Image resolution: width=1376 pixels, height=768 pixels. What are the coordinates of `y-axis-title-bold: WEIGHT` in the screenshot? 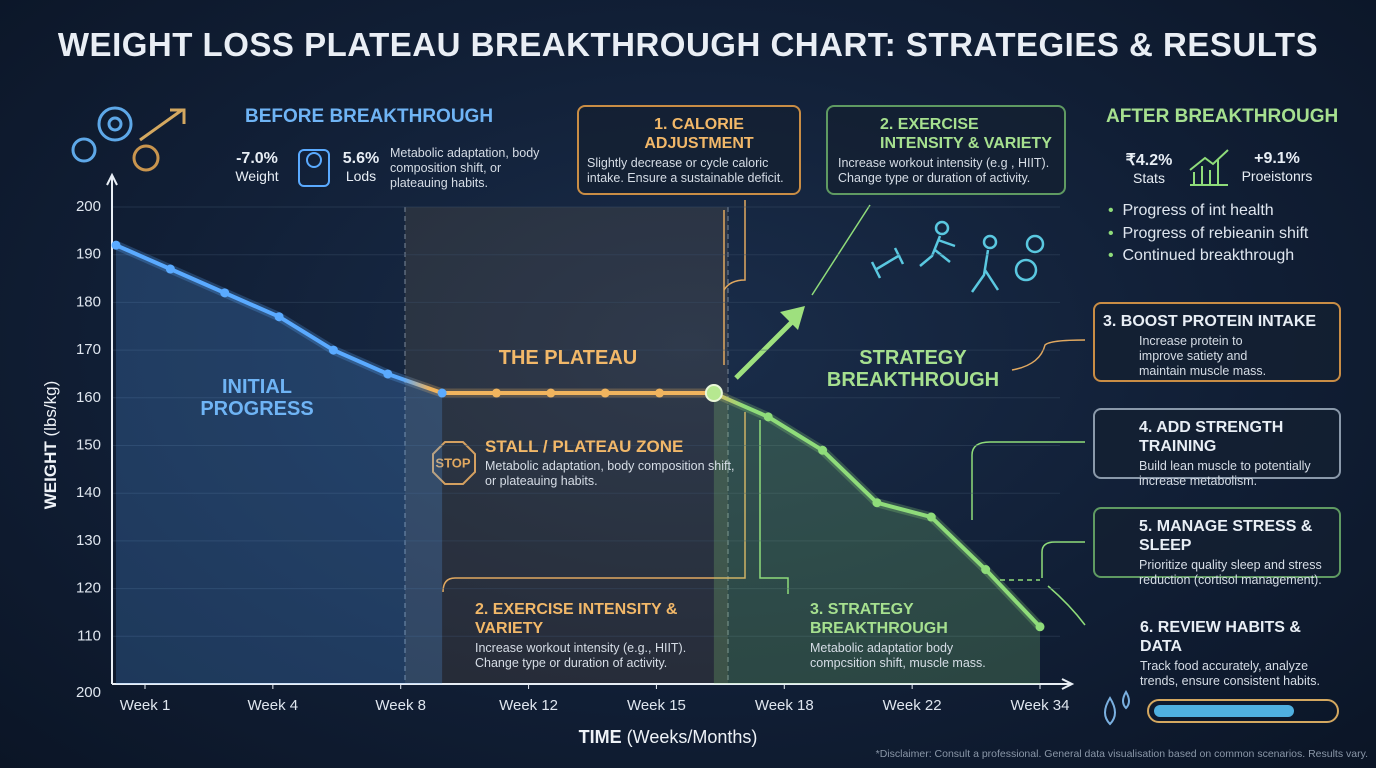 It's located at (50, 475).